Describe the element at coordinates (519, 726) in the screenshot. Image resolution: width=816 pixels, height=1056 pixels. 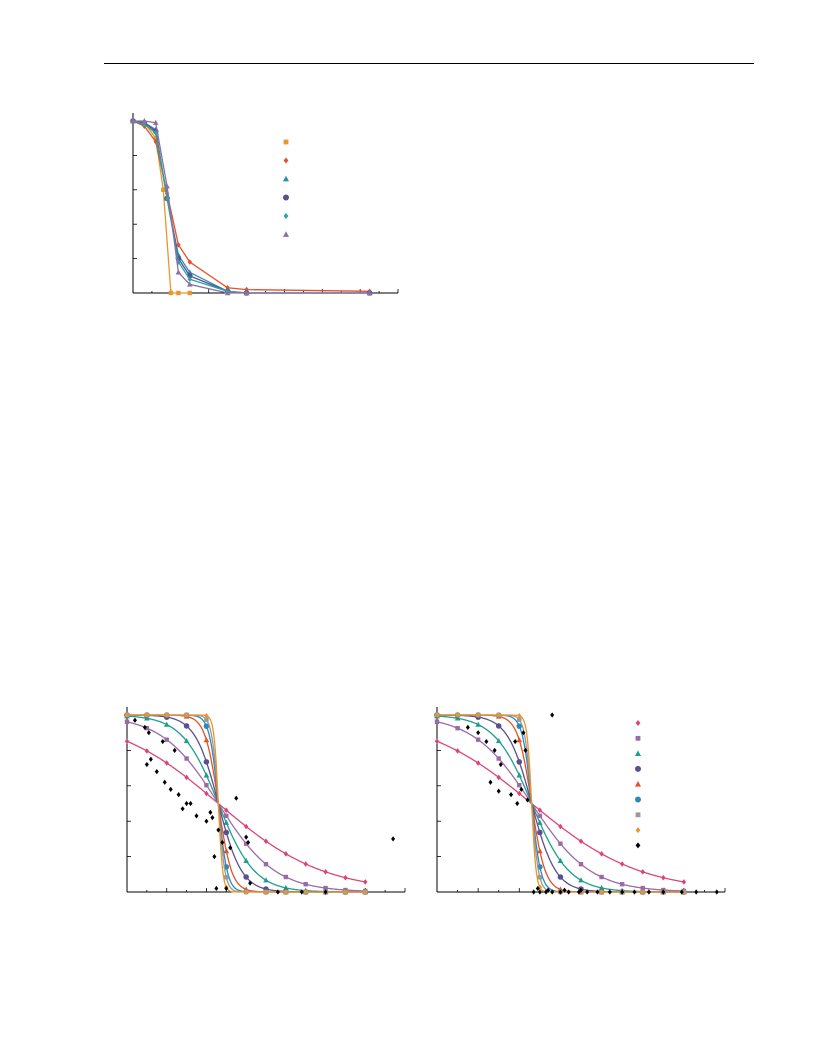
I see `bottom-right-series-5-point` at that location.